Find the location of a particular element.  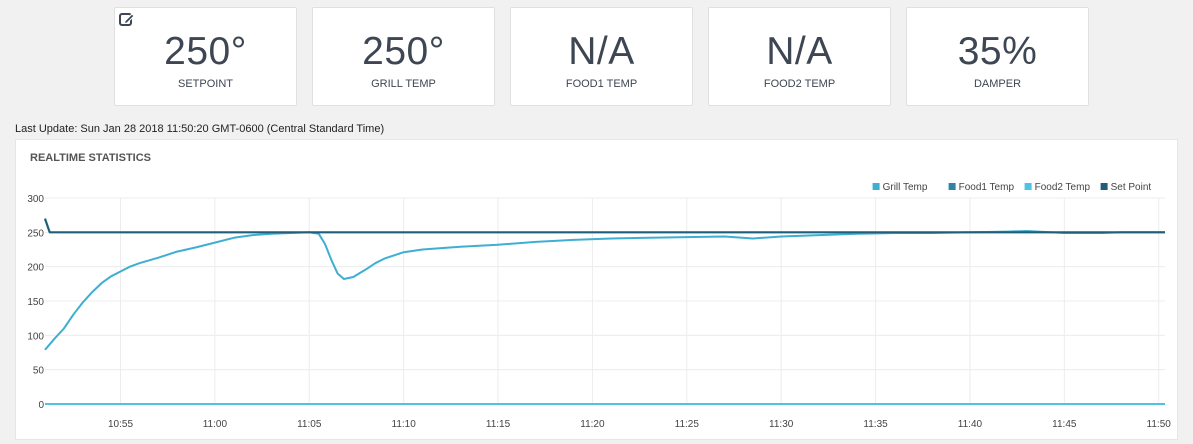

damper-label: DAMPER is located at coordinates (997, 84).